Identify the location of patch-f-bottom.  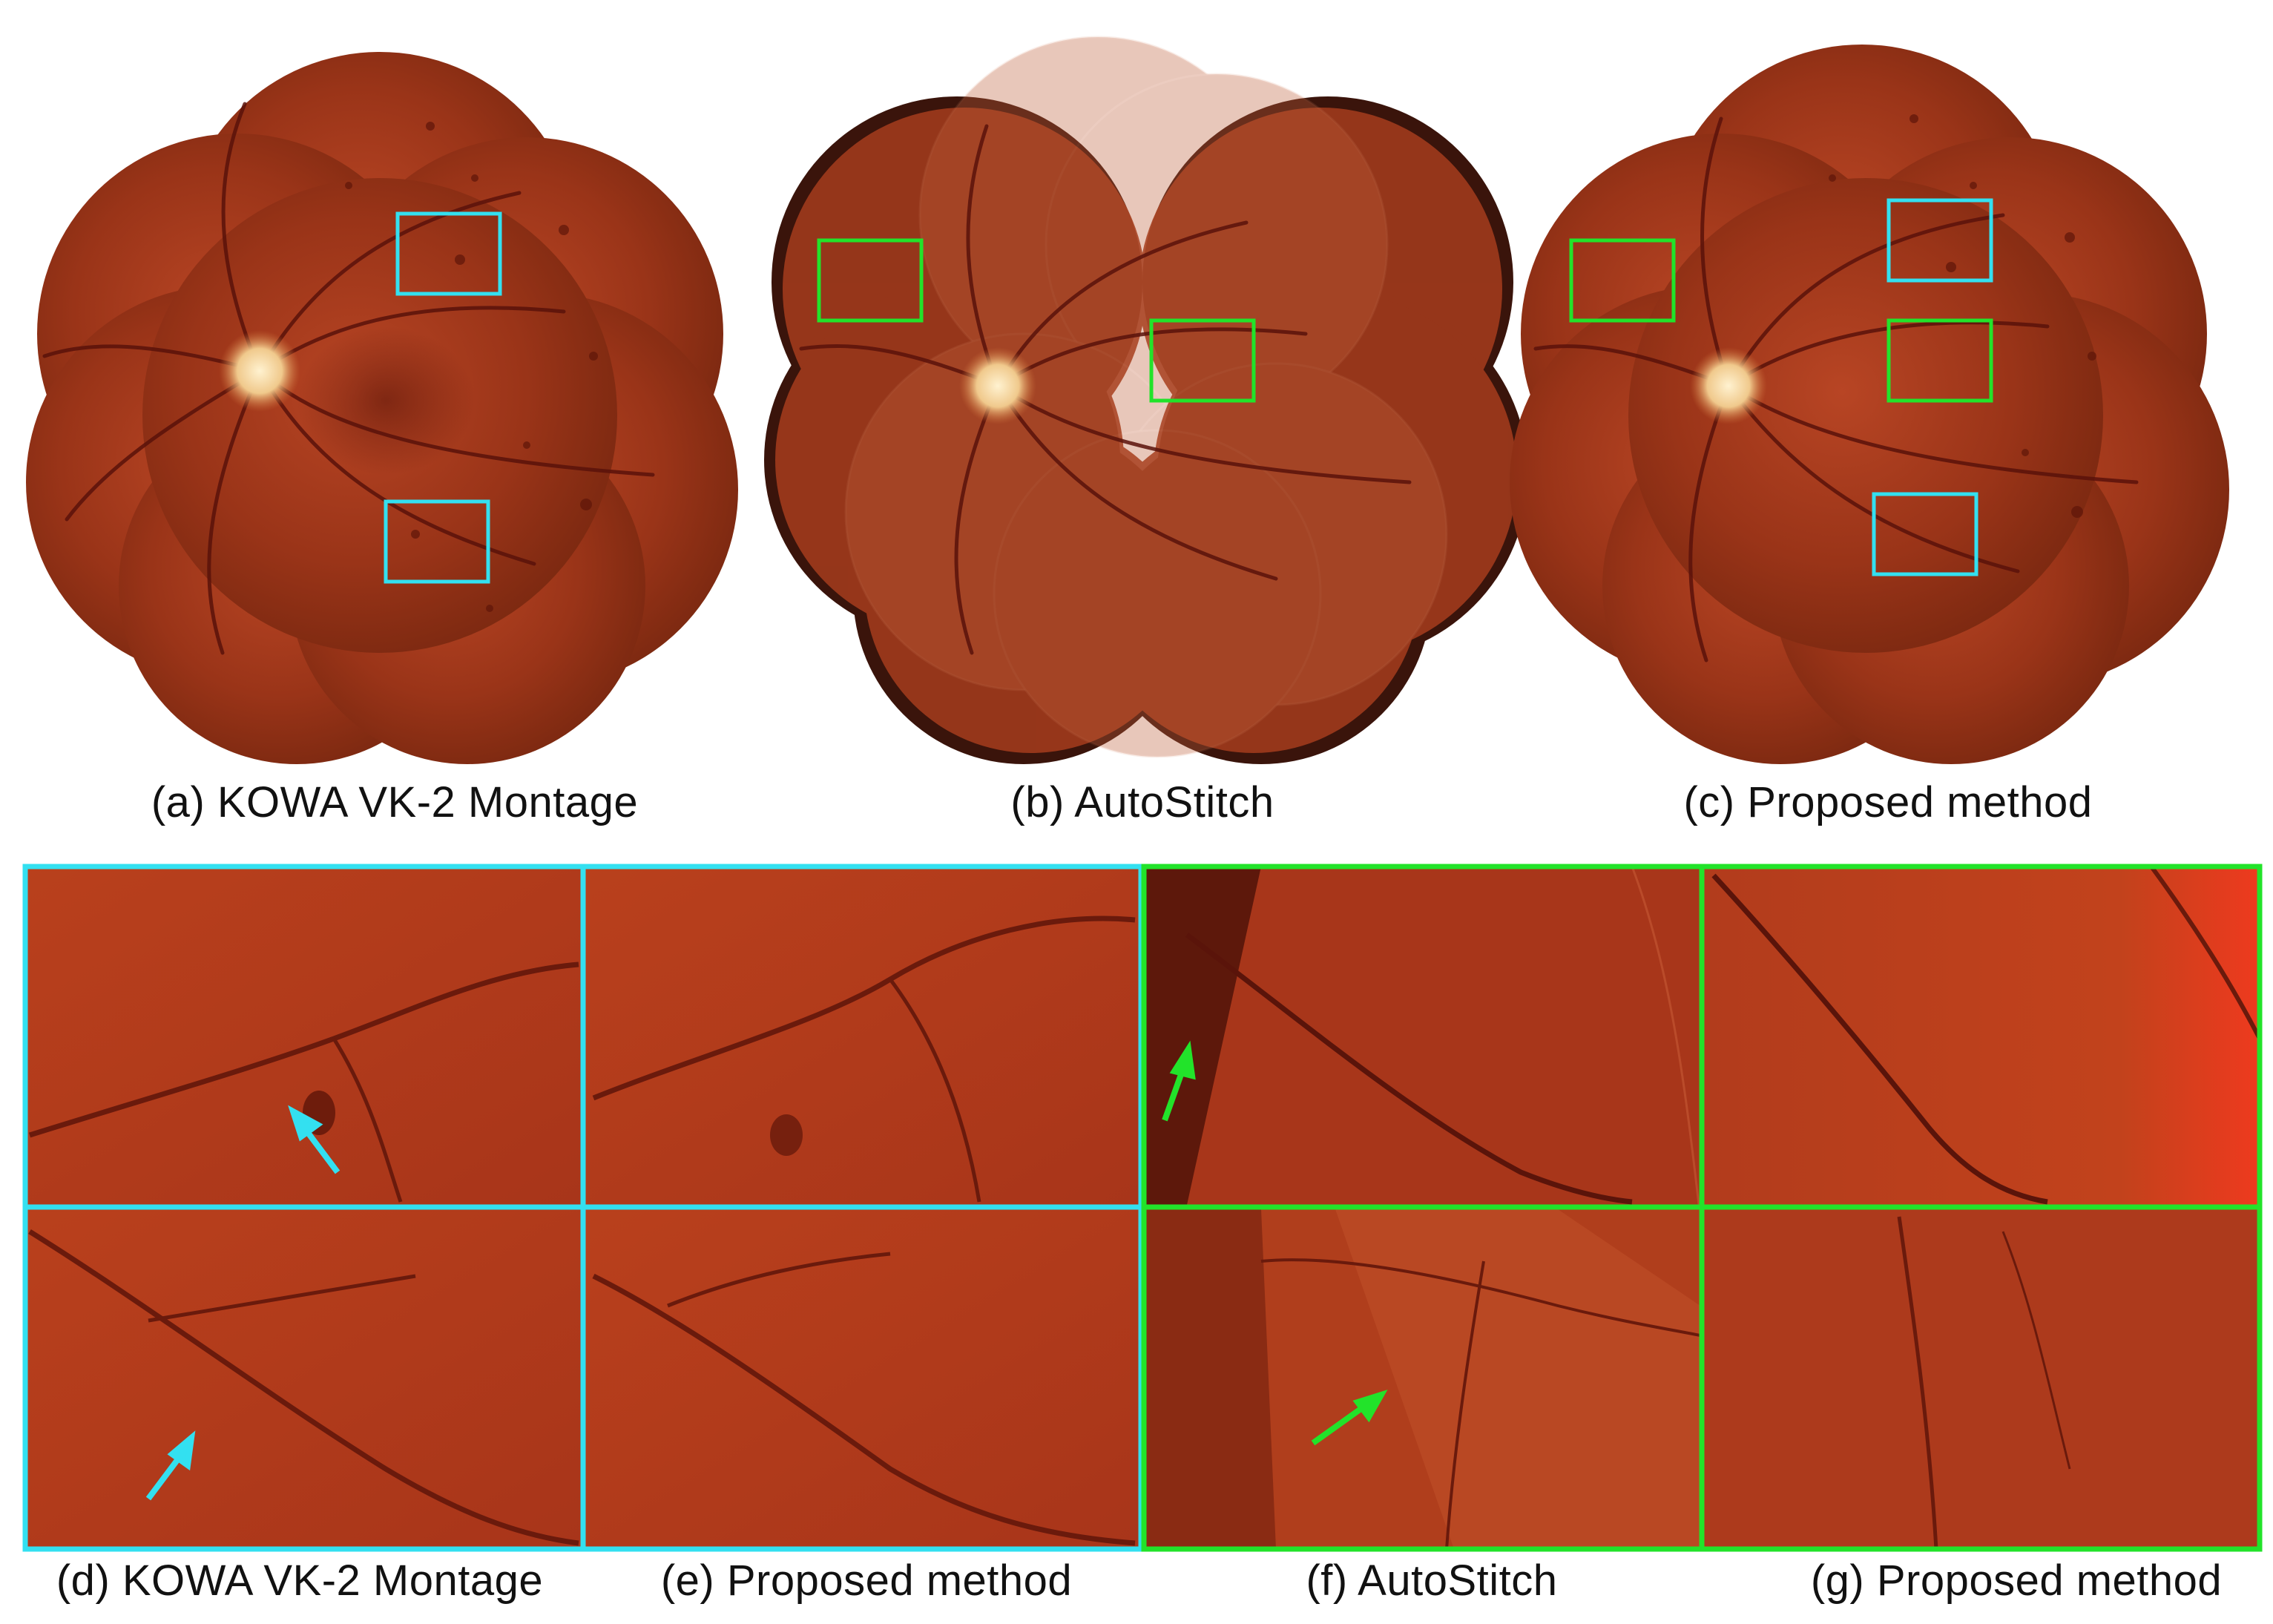
(1423, 1380).